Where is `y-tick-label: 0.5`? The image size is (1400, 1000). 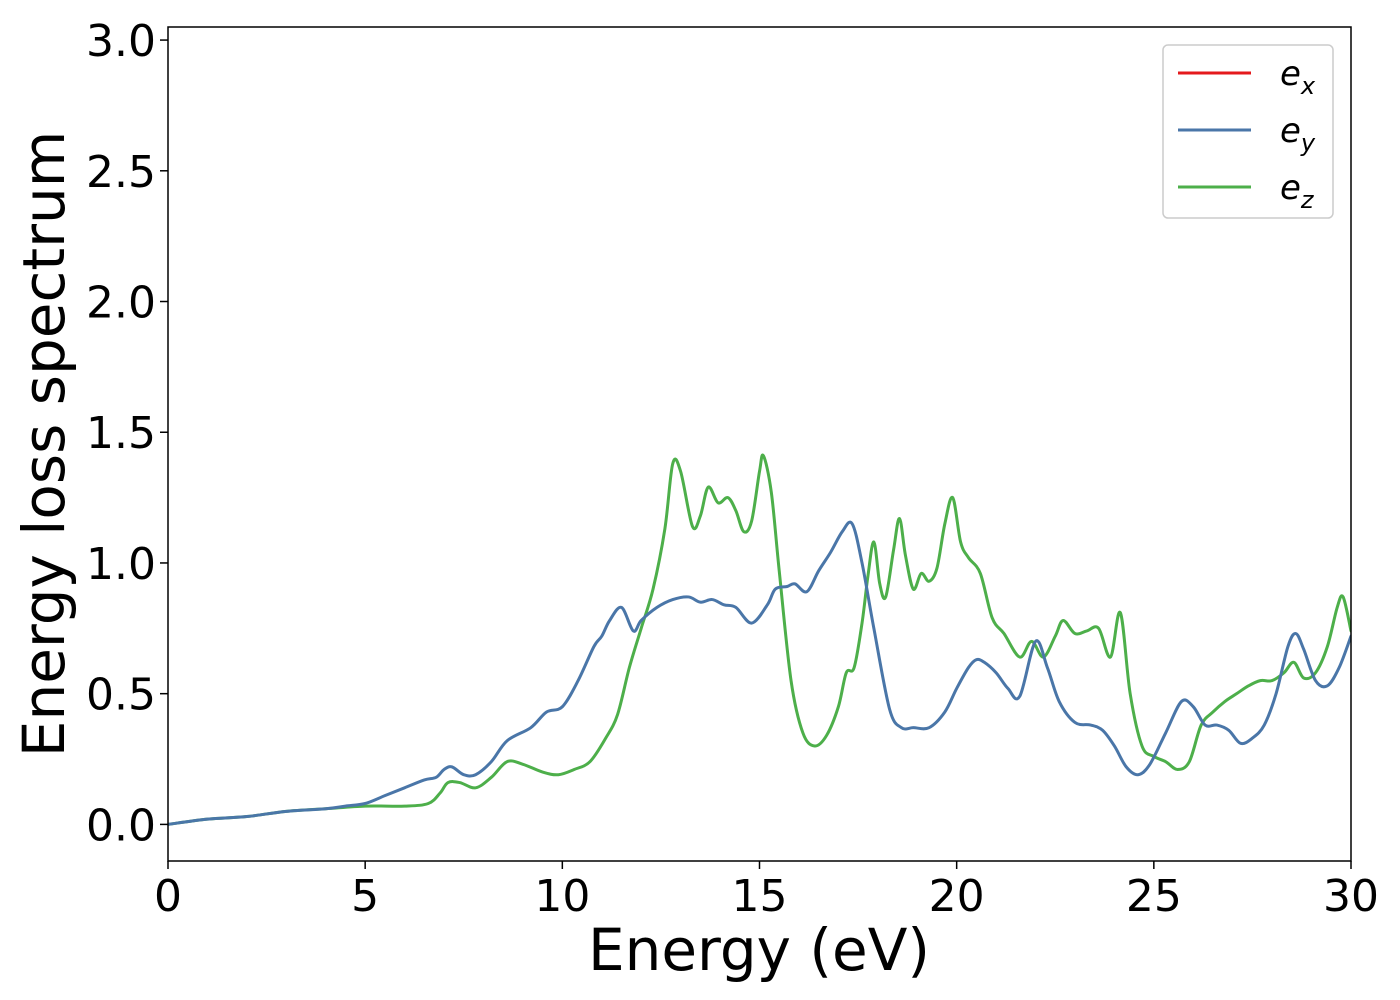 y-tick-label: 0.5 is located at coordinates (121, 695).